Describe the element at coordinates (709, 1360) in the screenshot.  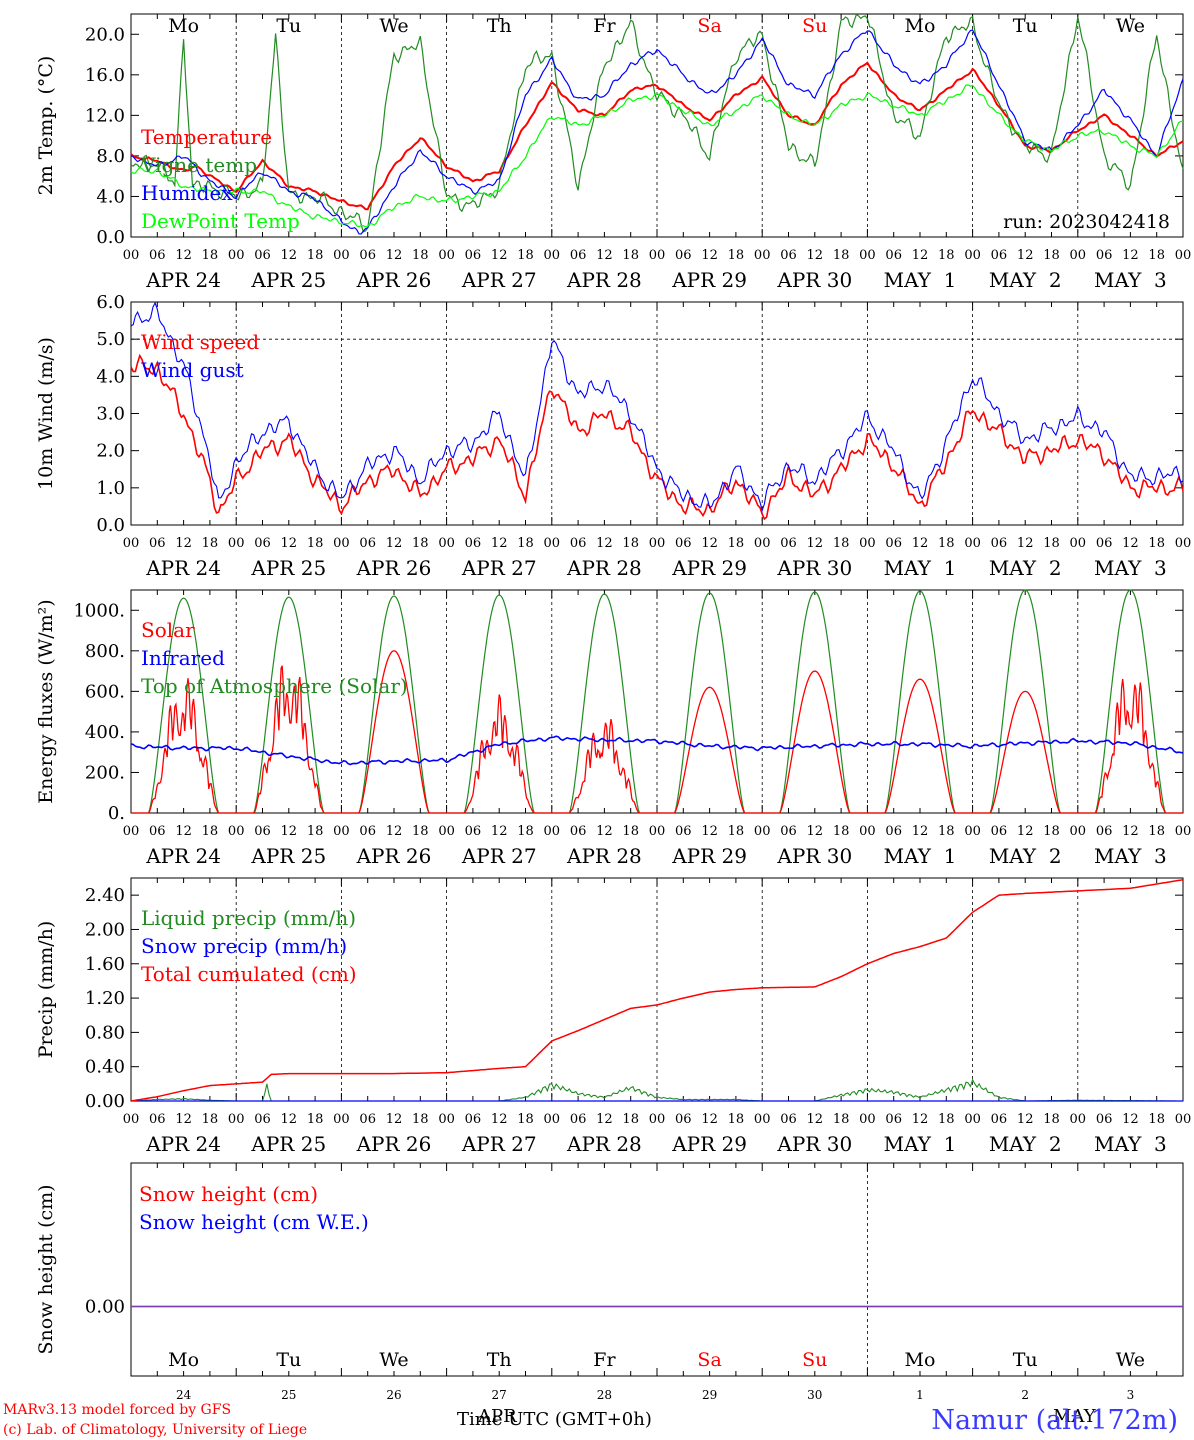
I see `weekday-label: Sa` at that location.